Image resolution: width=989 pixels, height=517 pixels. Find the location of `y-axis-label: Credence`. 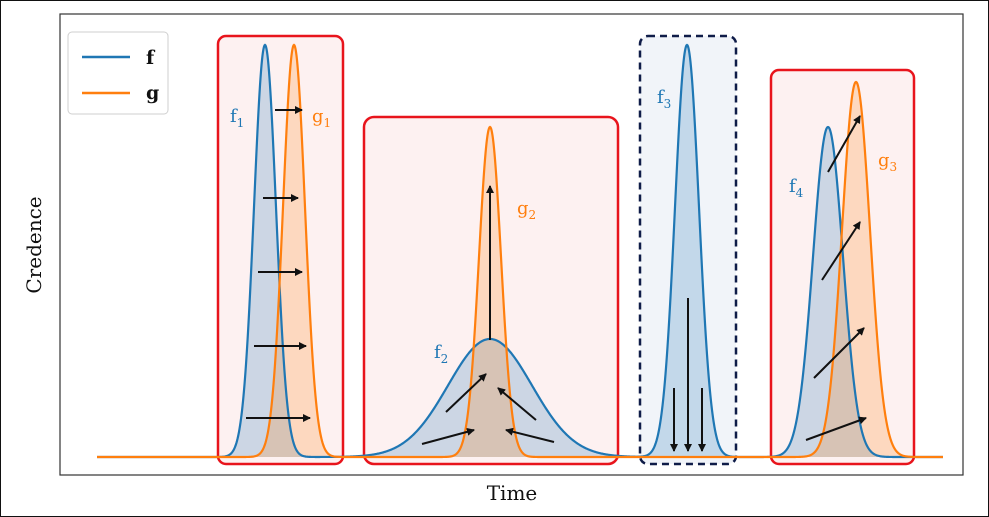

y-axis-label: Credence is located at coordinates (34, 244).